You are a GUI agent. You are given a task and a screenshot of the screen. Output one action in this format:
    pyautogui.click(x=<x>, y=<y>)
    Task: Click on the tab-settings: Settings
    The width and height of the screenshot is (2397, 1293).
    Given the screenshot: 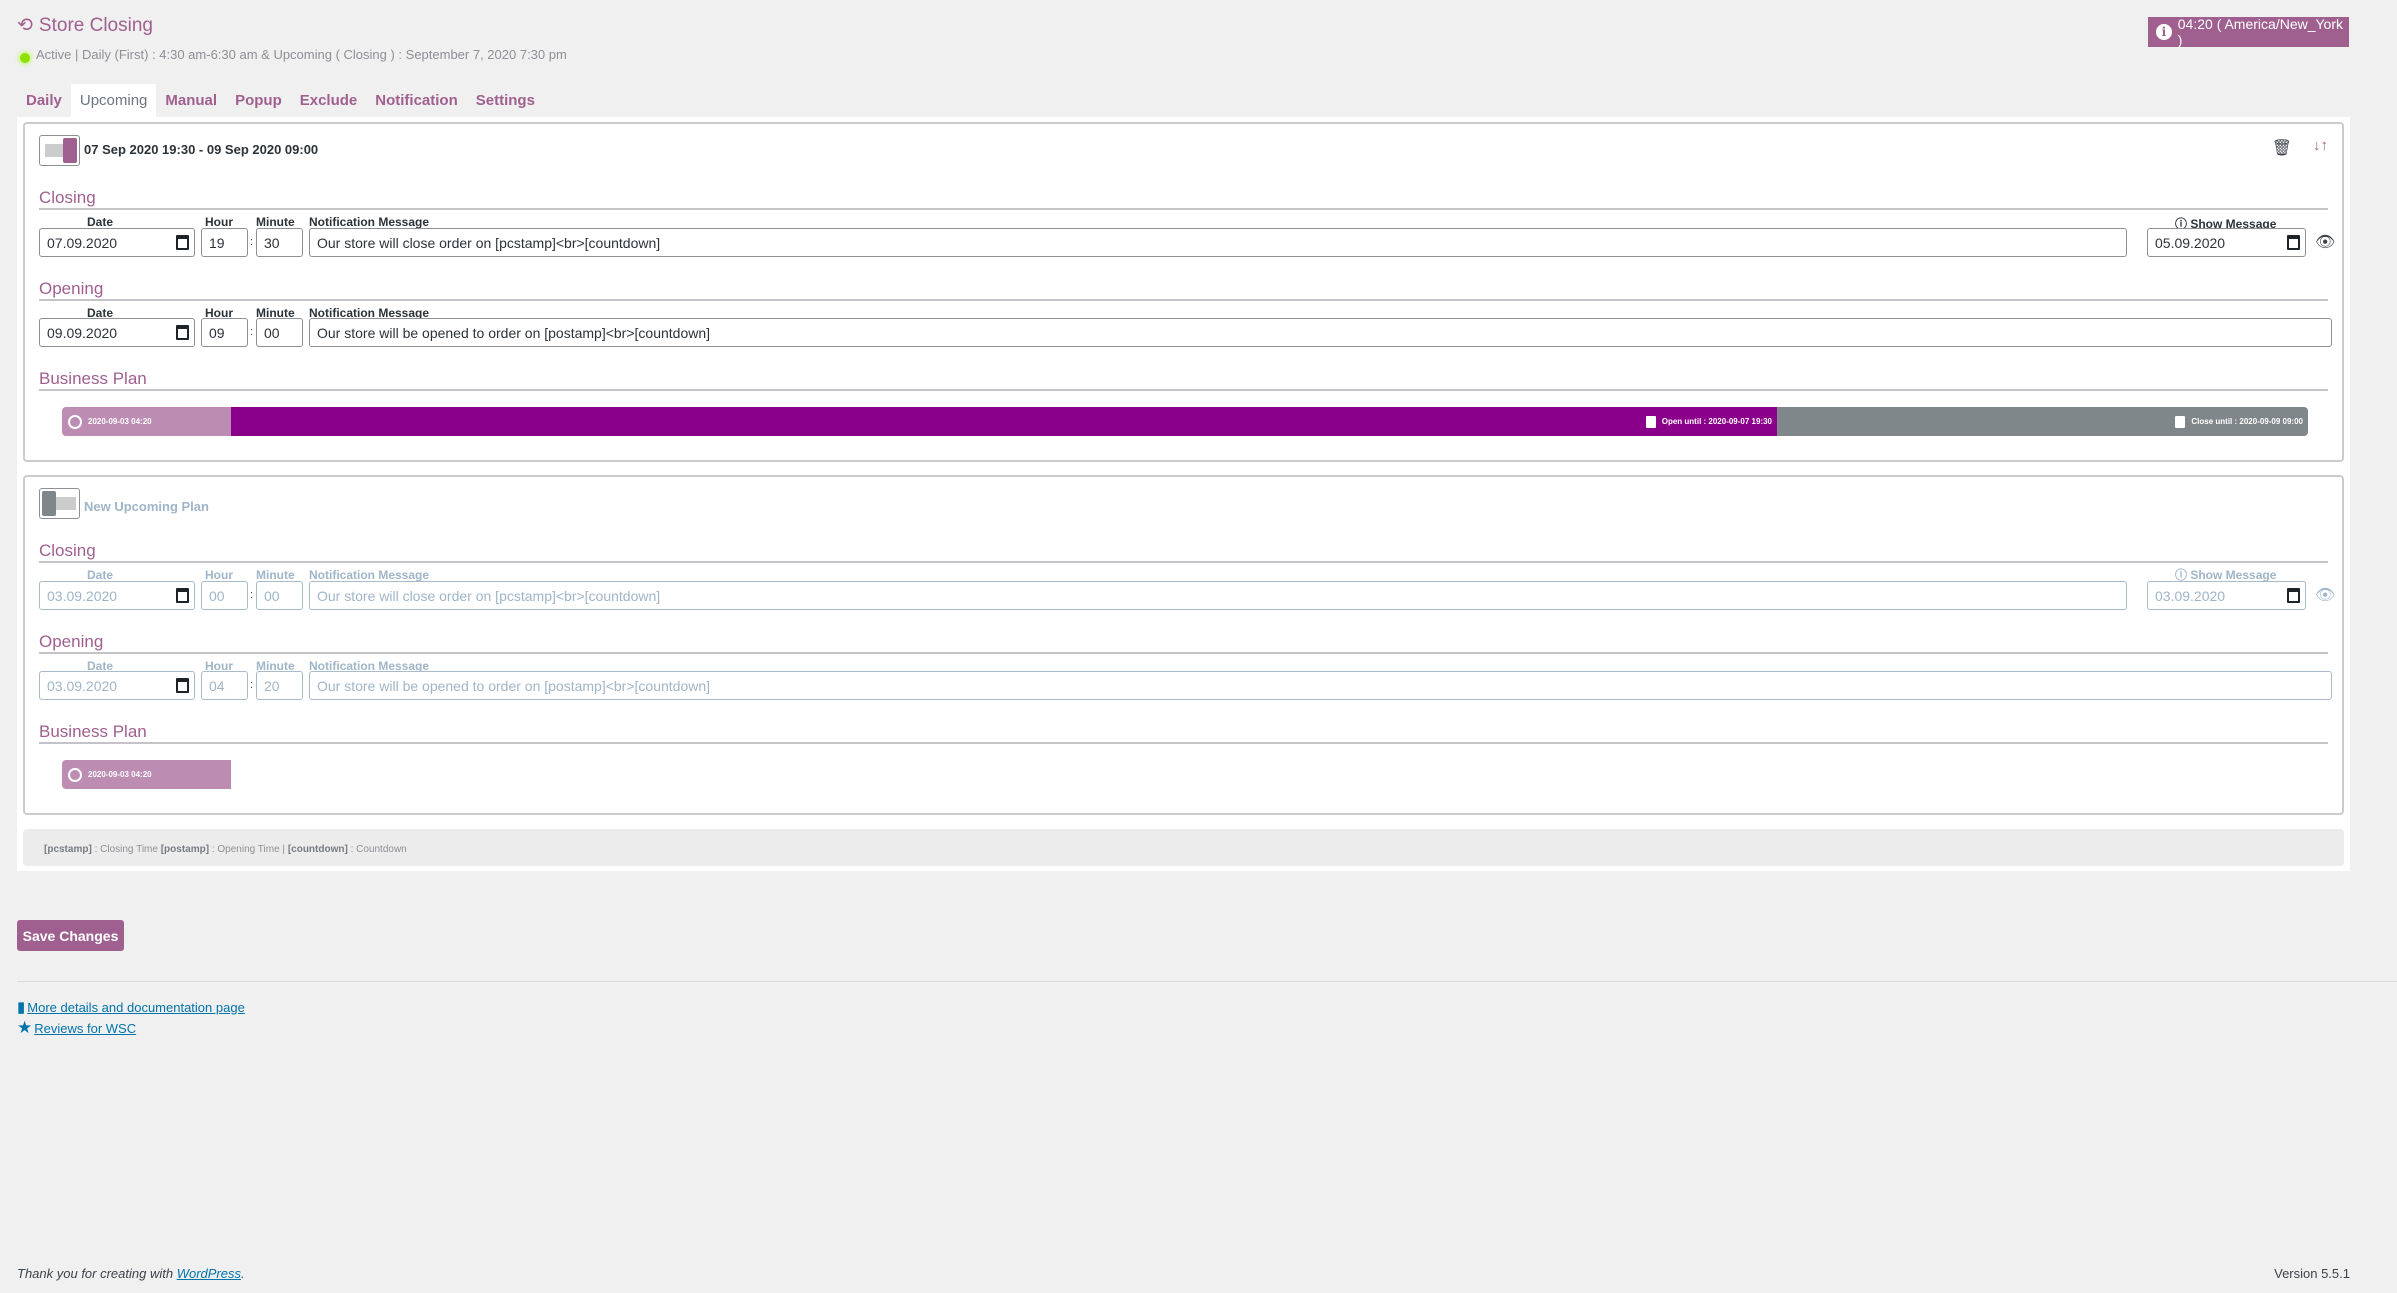 What is the action you would take?
    pyautogui.click(x=505, y=100)
    